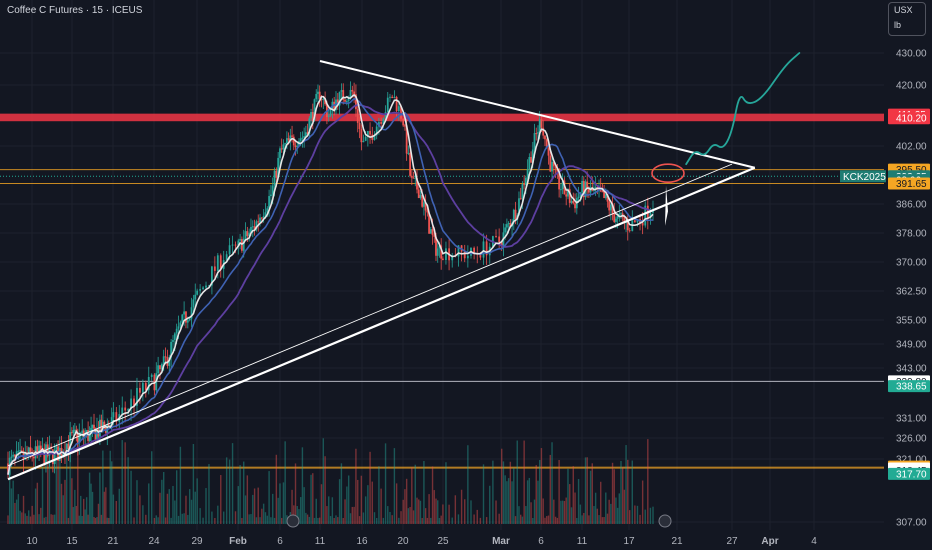 This screenshot has width=932, height=550. Describe the element at coordinates (75, 10) in the screenshot. I see `symbol-title: Coffee C Futures · 15 · ICEUS` at that location.